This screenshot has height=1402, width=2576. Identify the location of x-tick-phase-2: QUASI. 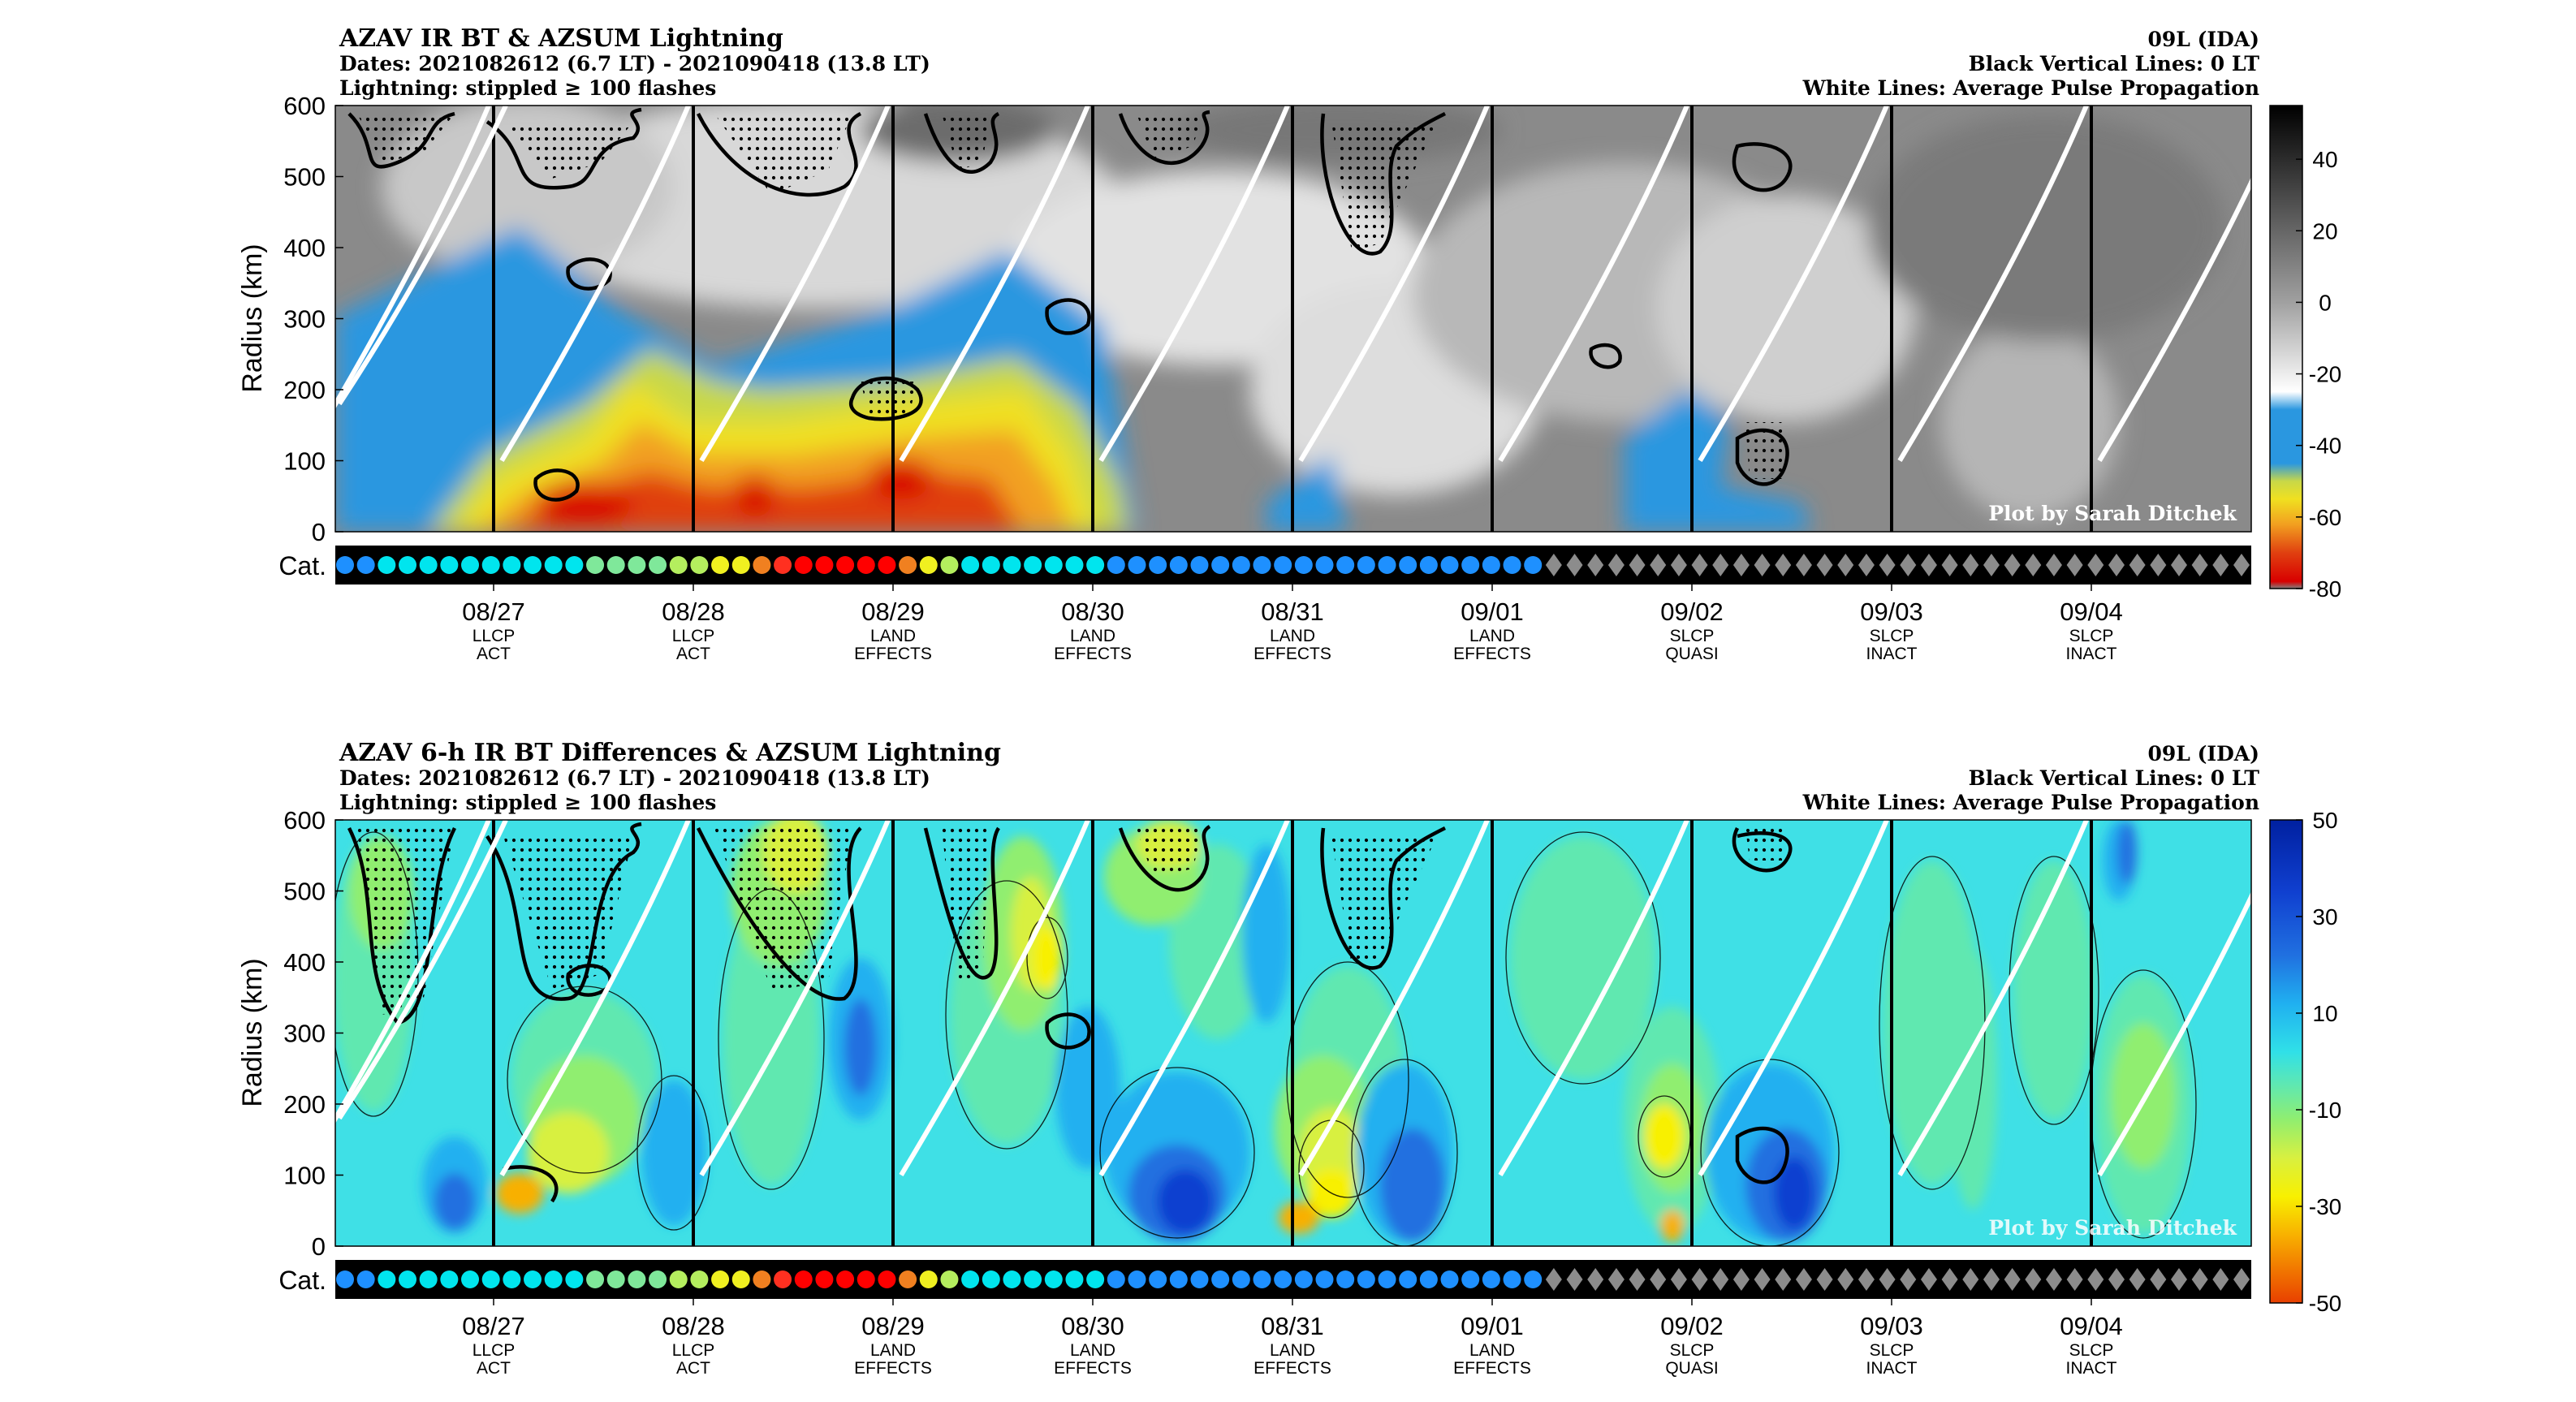
(1691, 1368).